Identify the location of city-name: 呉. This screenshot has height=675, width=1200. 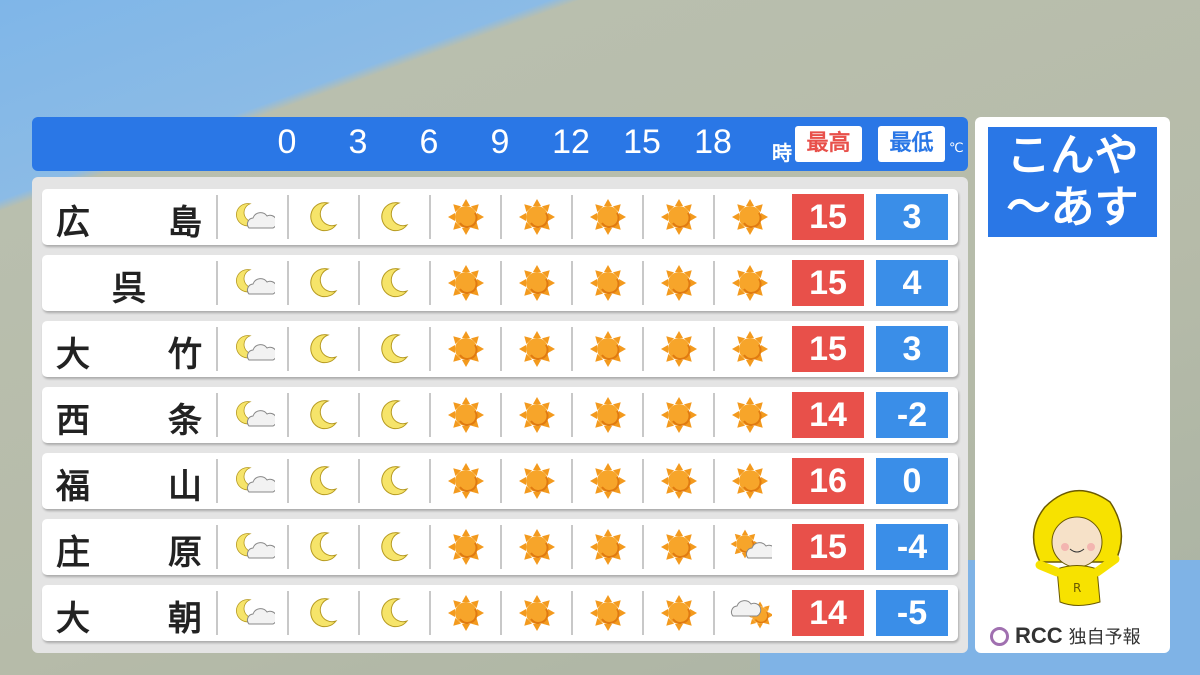
(129, 285).